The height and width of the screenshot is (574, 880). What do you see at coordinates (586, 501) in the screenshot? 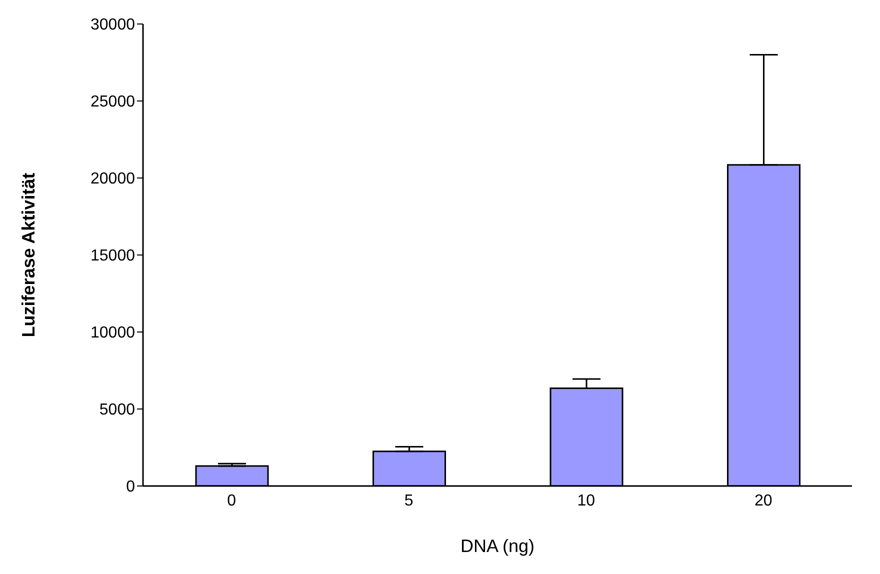
I see `x-tick-label: 10` at bounding box center [586, 501].